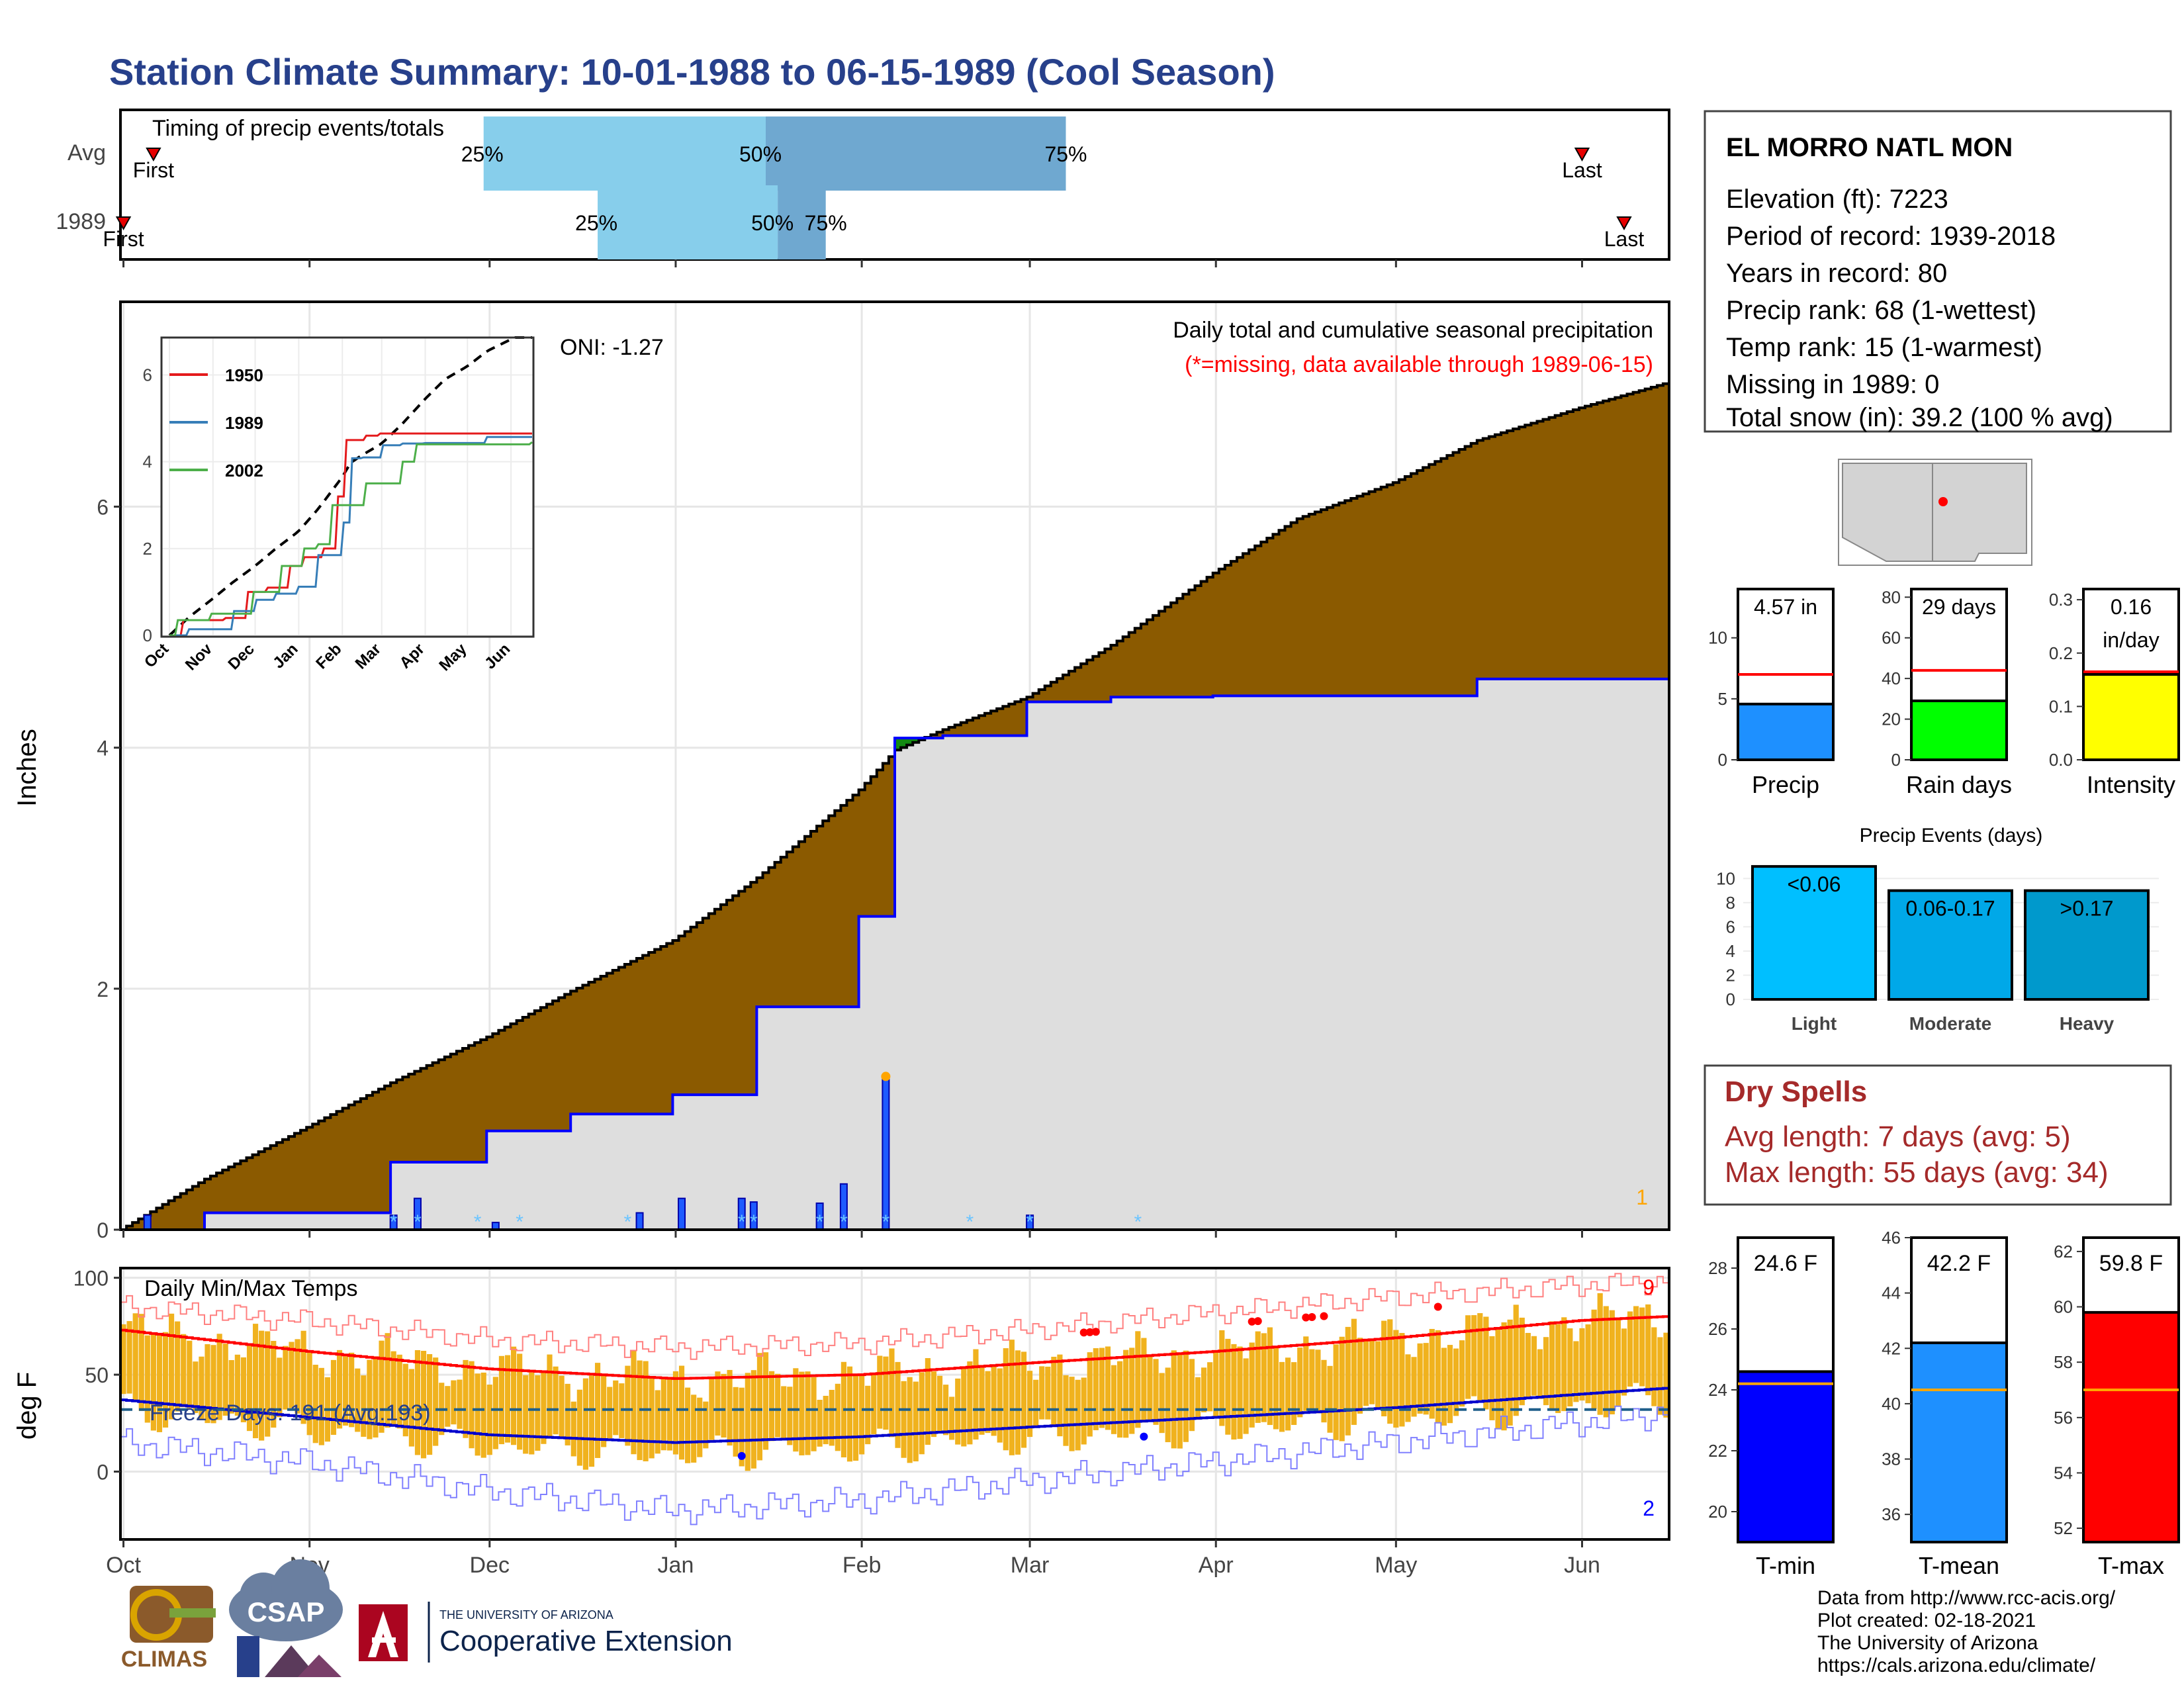  I want to click on inset-series-1950, so click(350, 534).